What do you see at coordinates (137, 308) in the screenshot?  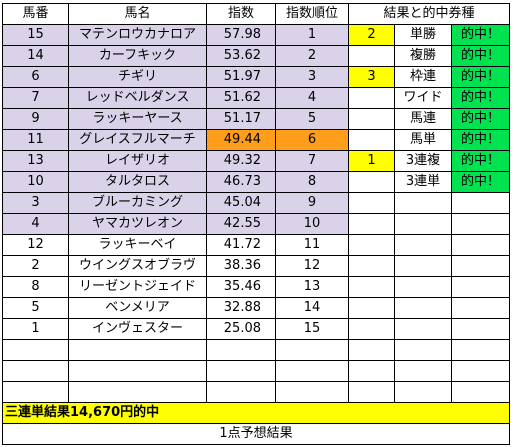 I see `horse-name-cell: ベンメリア` at bounding box center [137, 308].